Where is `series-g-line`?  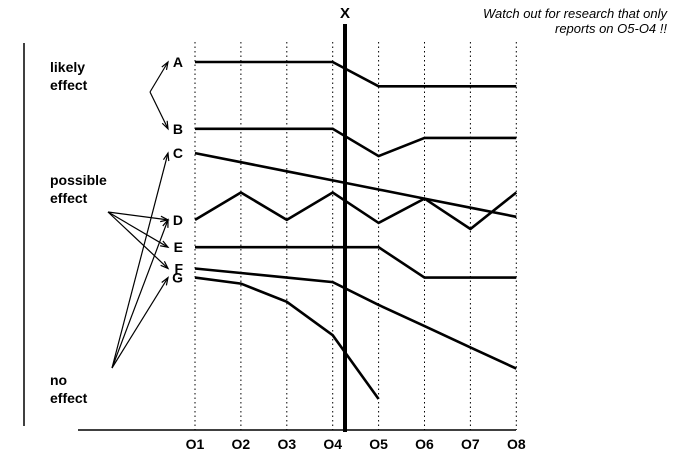 series-g-line is located at coordinates (287, 338).